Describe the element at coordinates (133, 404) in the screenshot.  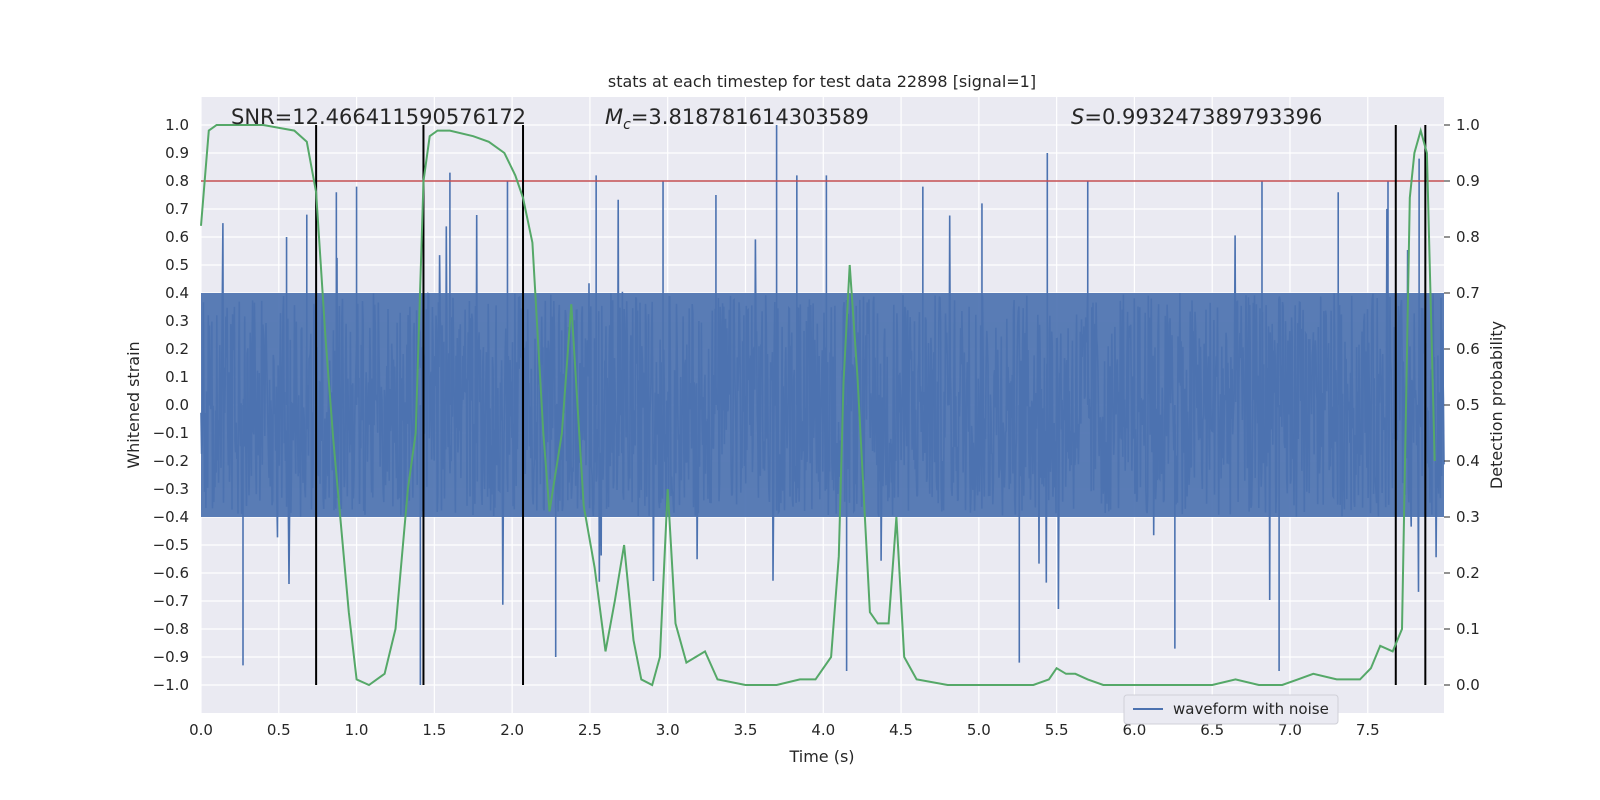
I see `y-axis-label: Whitened strain` at that location.